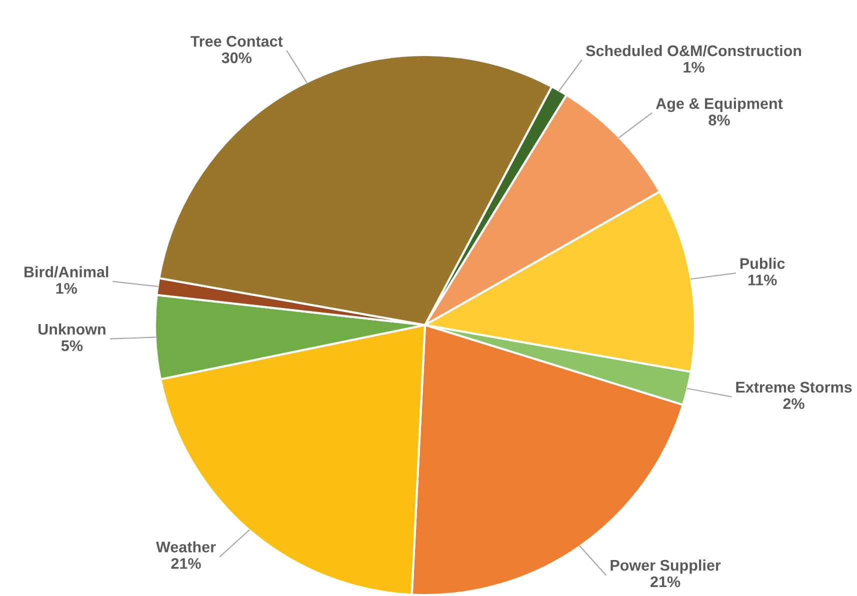 This screenshot has width=857, height=596. I want to click on slice-label: Age & Equipment, so click(719, 105).